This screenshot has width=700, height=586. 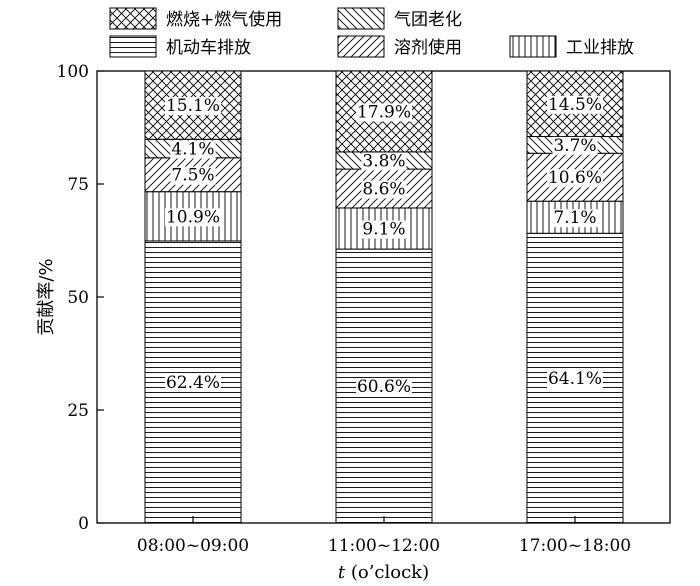 I want to click on data-label: 64.1%, so click(x=575, y=379).